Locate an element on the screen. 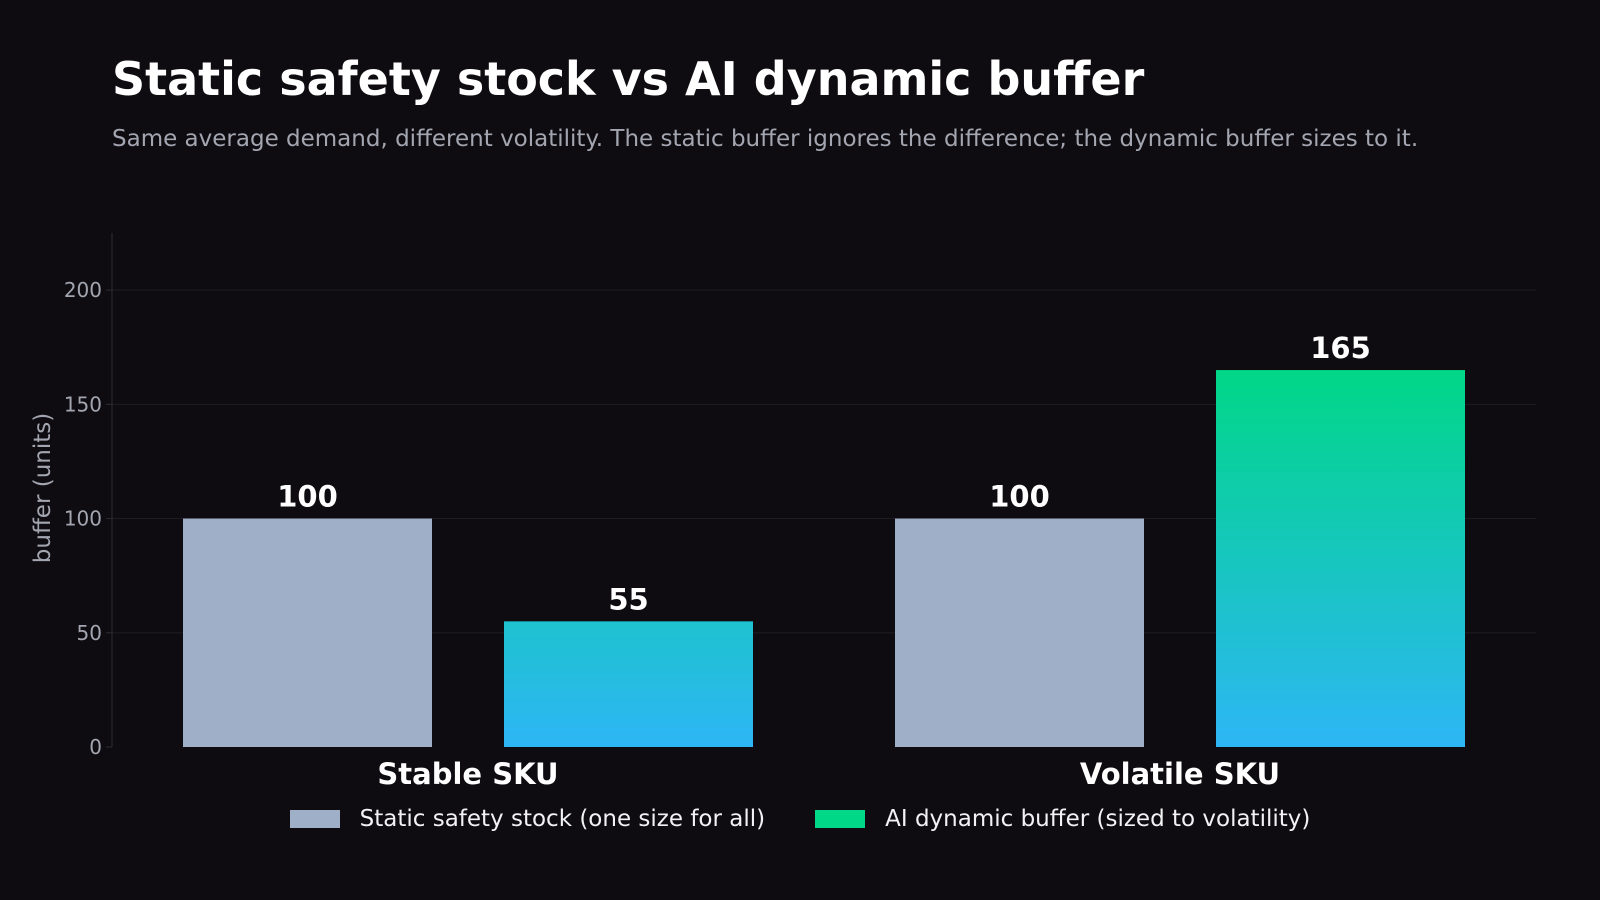  y-tick-label: 0 is located at coordinates (95, 747).